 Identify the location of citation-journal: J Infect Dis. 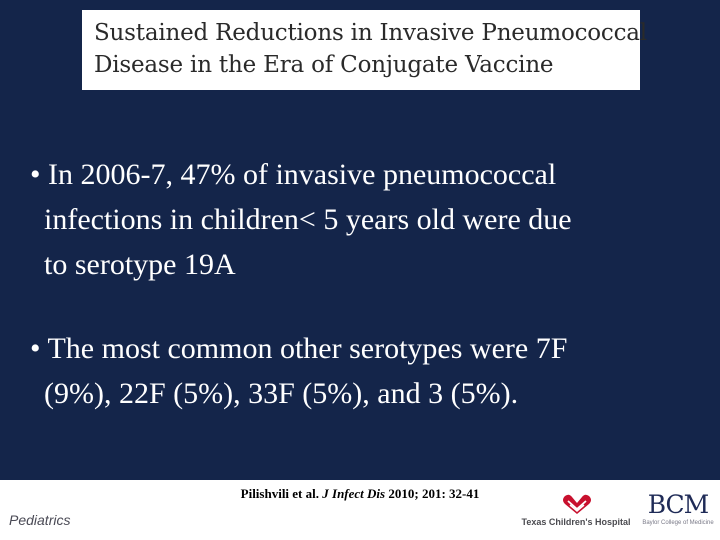
(354, 493).